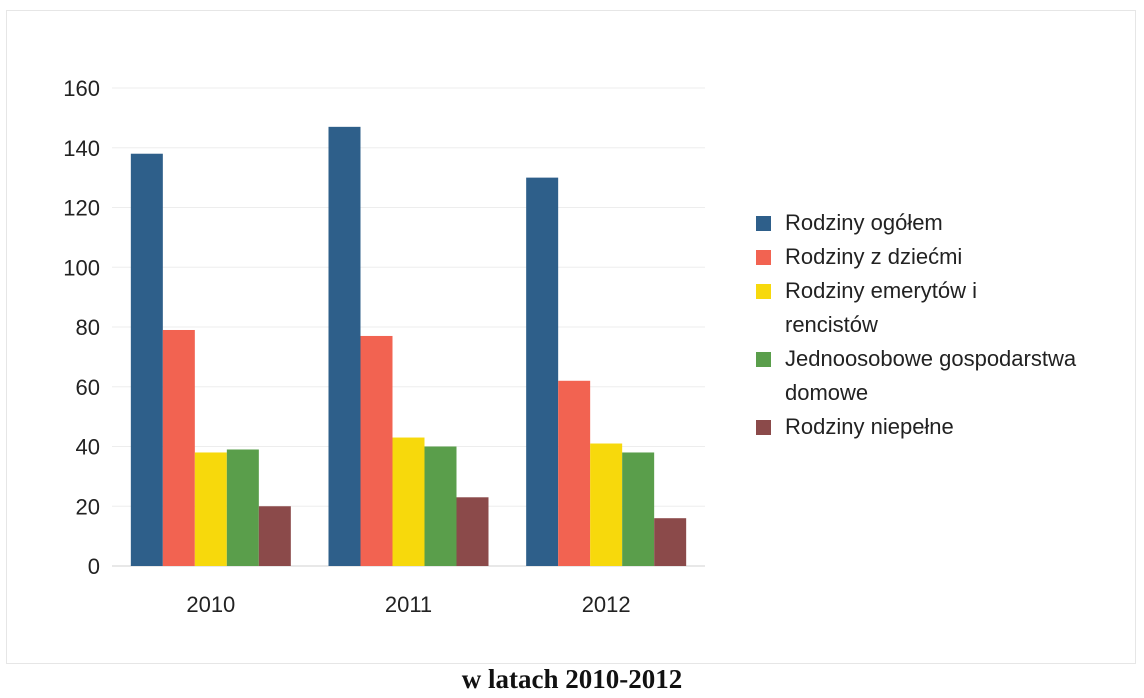 This screenshot has height=698, width=1144. Describe the element at coordinates (873, 256) in the screenshot. I see `legend-entry: Rodziny z dziećmi` at that location.